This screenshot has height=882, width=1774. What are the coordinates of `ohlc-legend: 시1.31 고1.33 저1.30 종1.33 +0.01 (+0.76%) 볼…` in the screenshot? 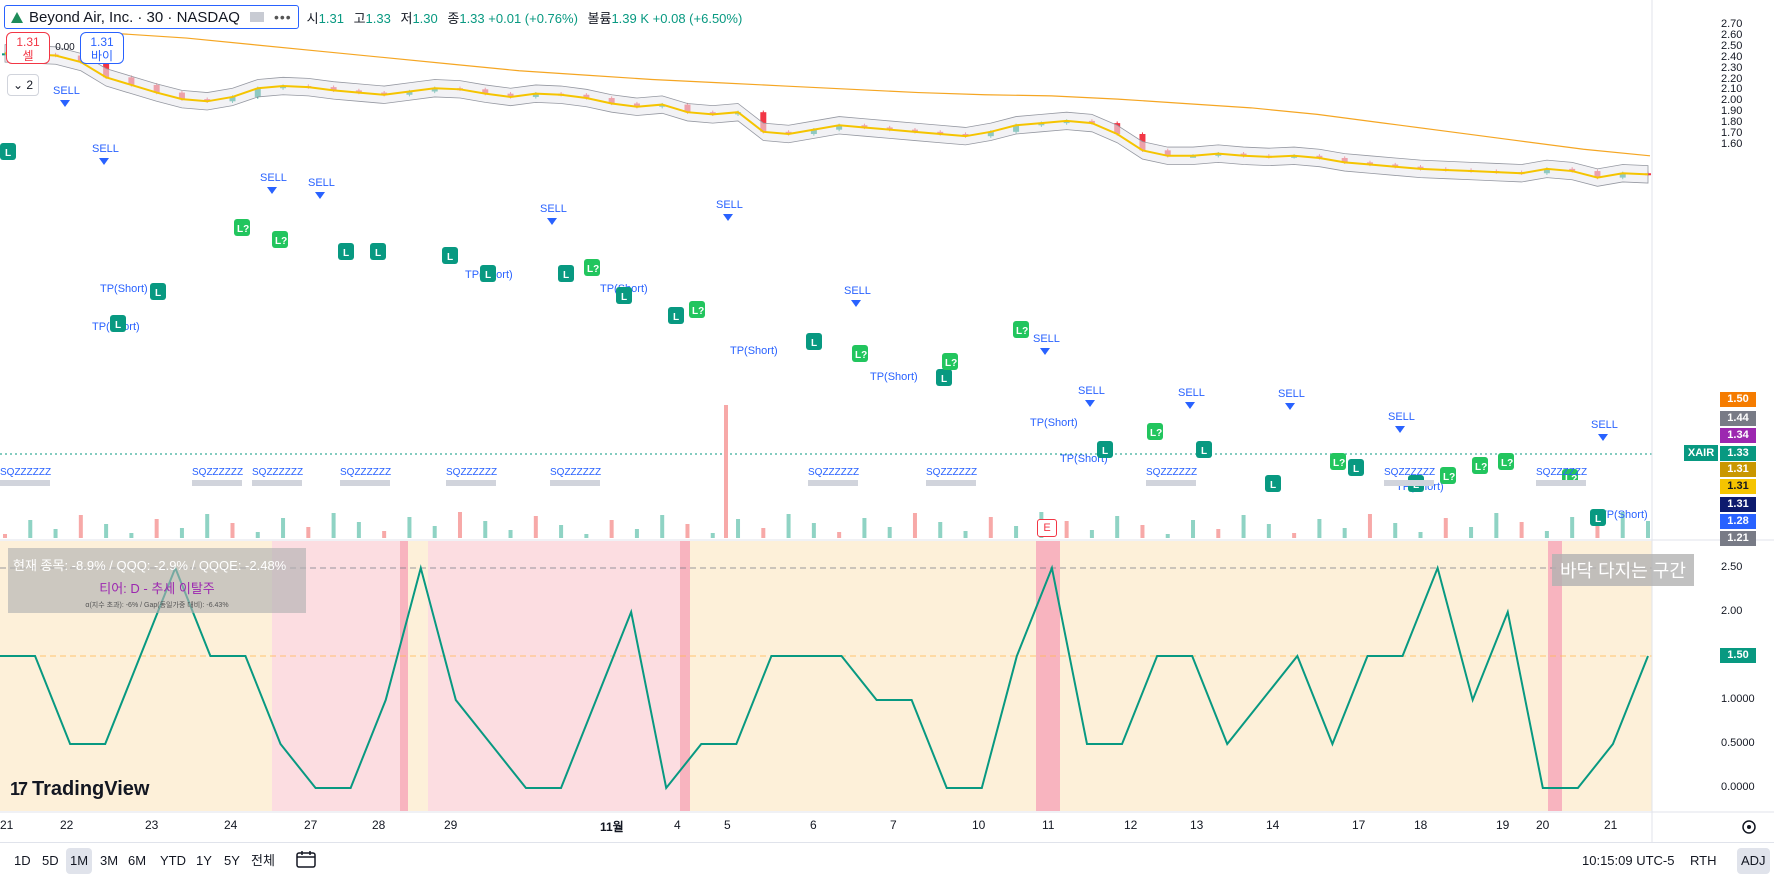 It's located at (522, 17).